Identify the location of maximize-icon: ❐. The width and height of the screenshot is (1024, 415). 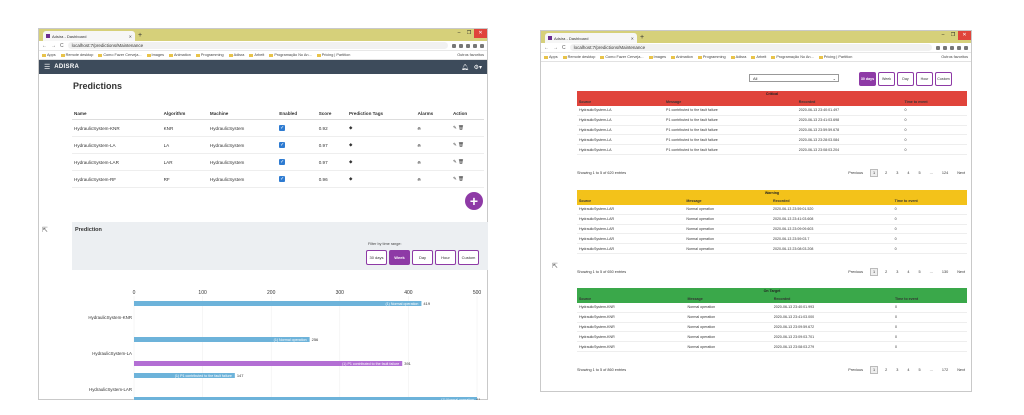
(469, 33).